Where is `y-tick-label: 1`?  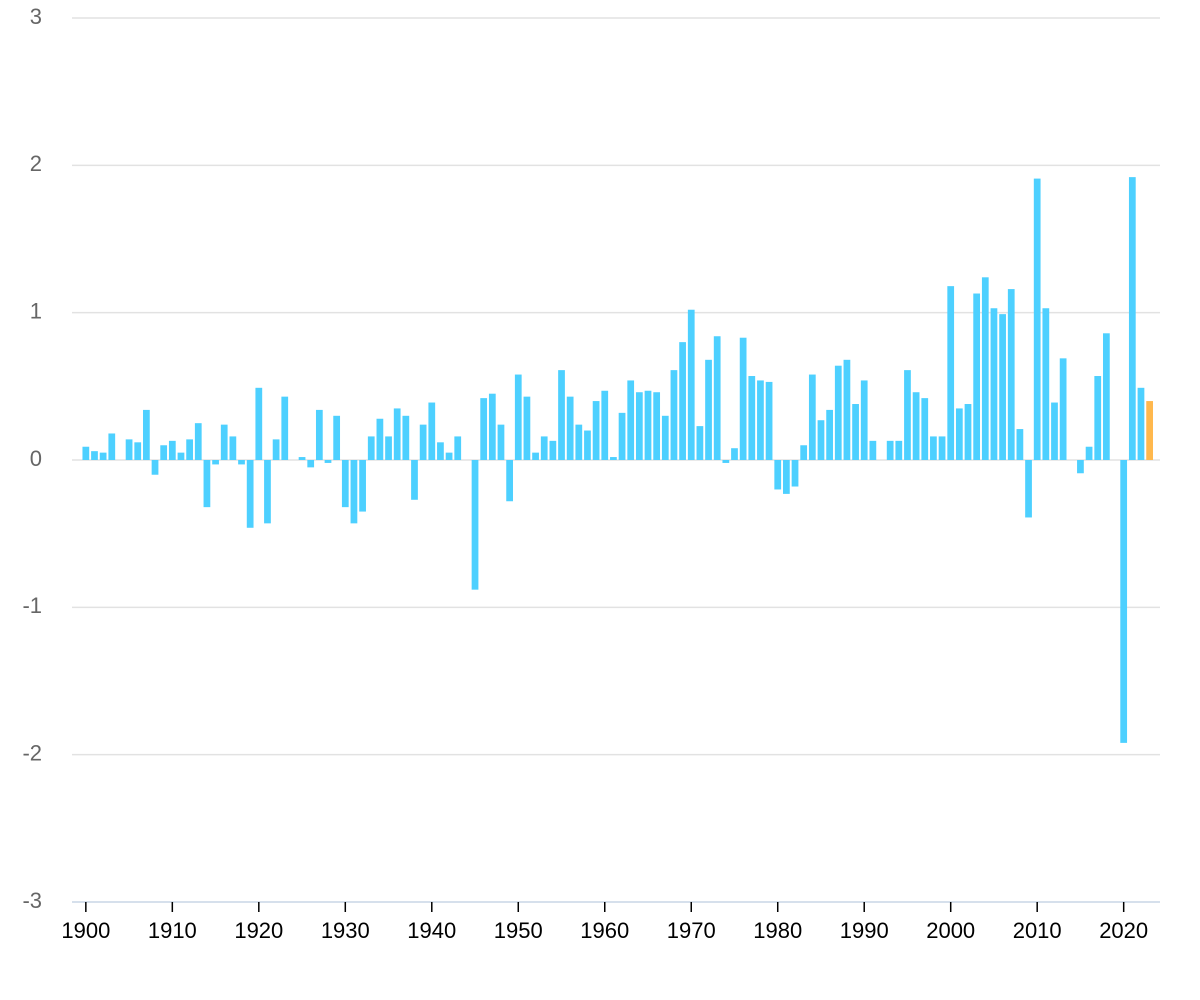
y-tick-label: 1 is located at coordinates (36, 310).